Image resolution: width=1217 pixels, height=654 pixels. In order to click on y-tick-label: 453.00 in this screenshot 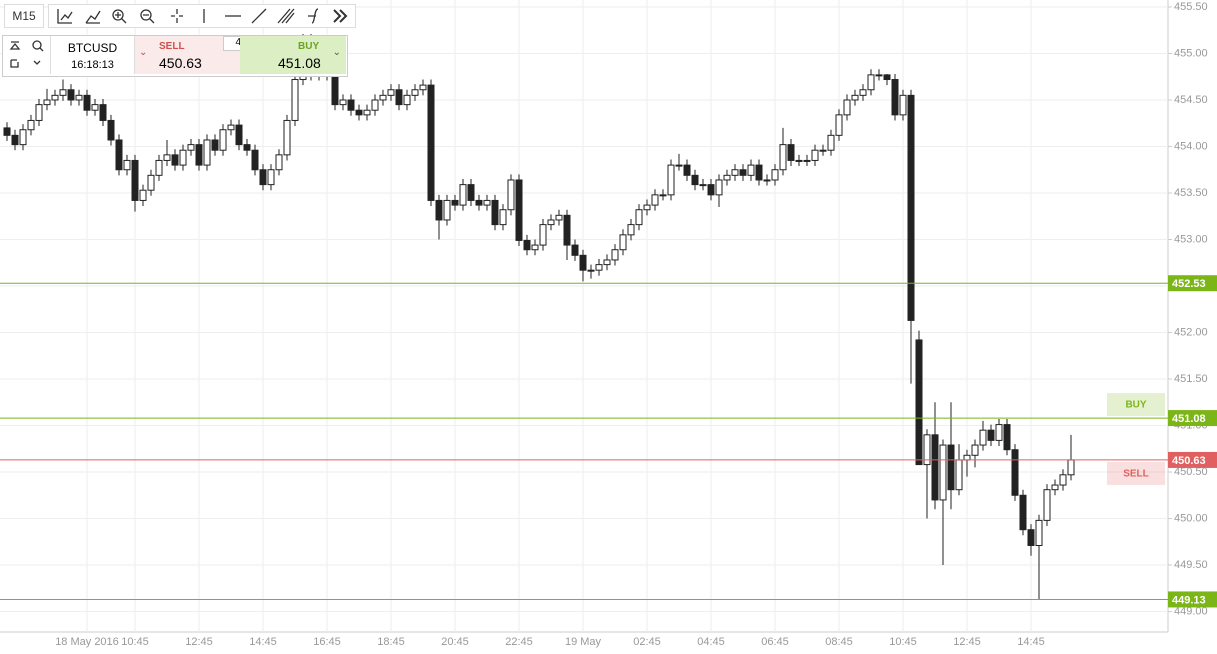, I will do `click(1191, 239)`.